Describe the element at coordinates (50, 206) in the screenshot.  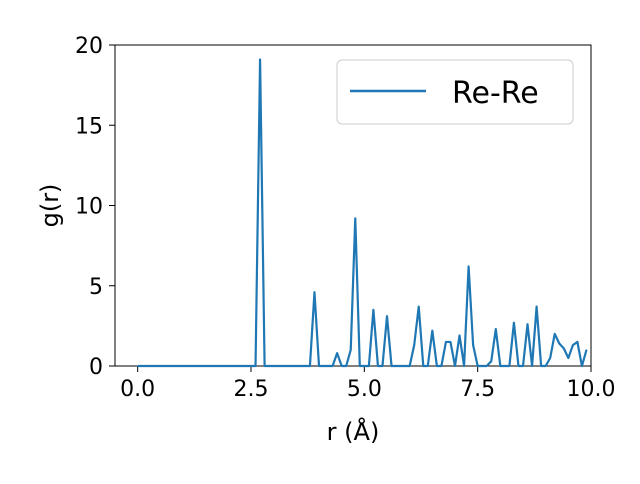
I see `y-axis-label: g(r)` at that location.